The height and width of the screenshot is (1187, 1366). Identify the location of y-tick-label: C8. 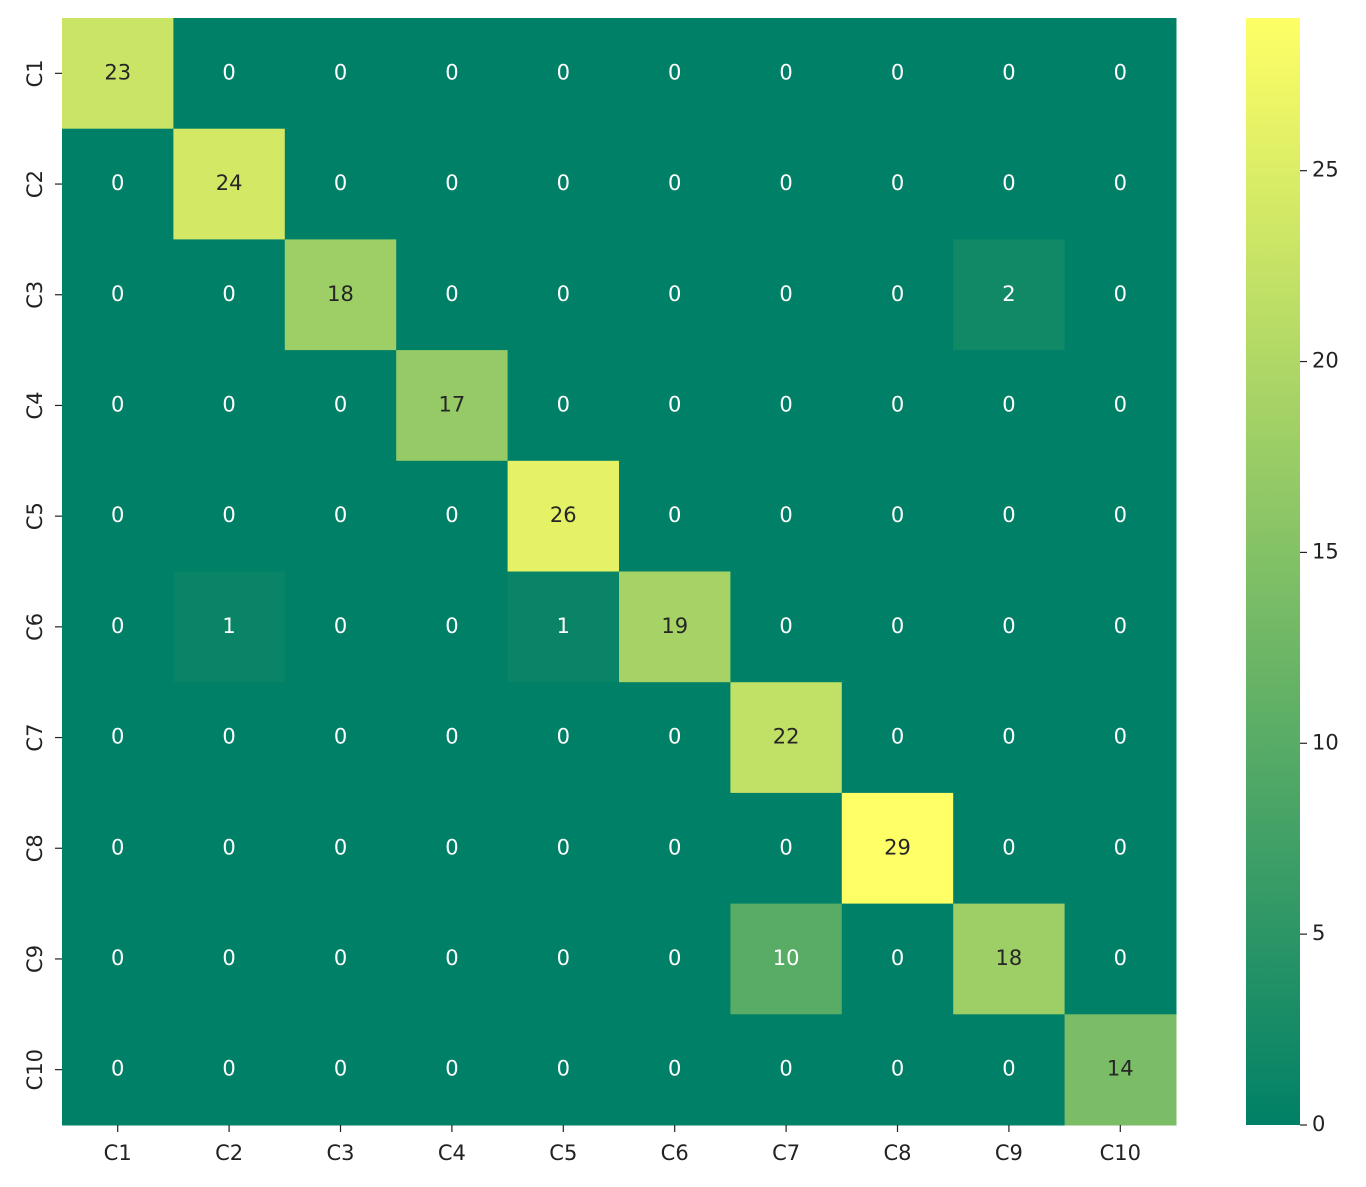
(35, 848).